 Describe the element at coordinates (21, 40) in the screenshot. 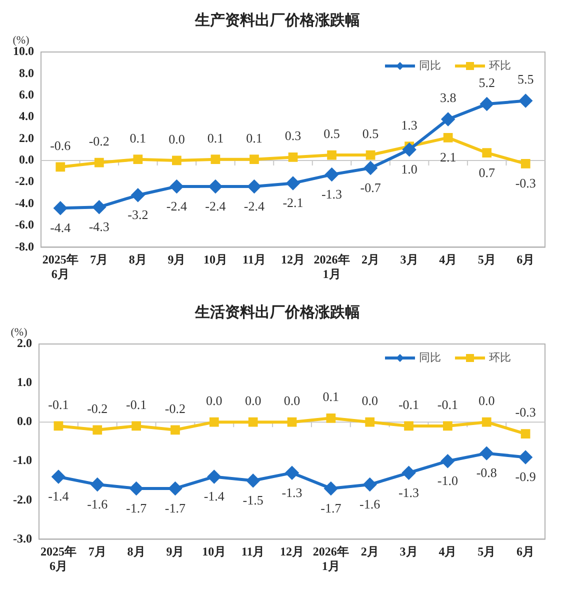

I see `y-axis-title: (%)` at that location.